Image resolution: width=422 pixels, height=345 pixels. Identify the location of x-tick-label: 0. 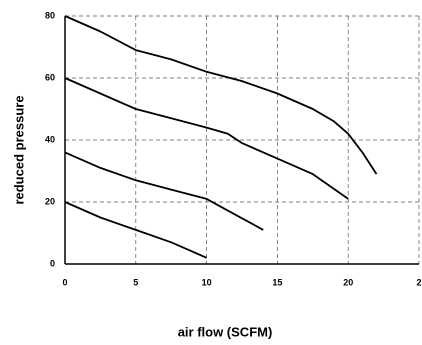
(64, 282).